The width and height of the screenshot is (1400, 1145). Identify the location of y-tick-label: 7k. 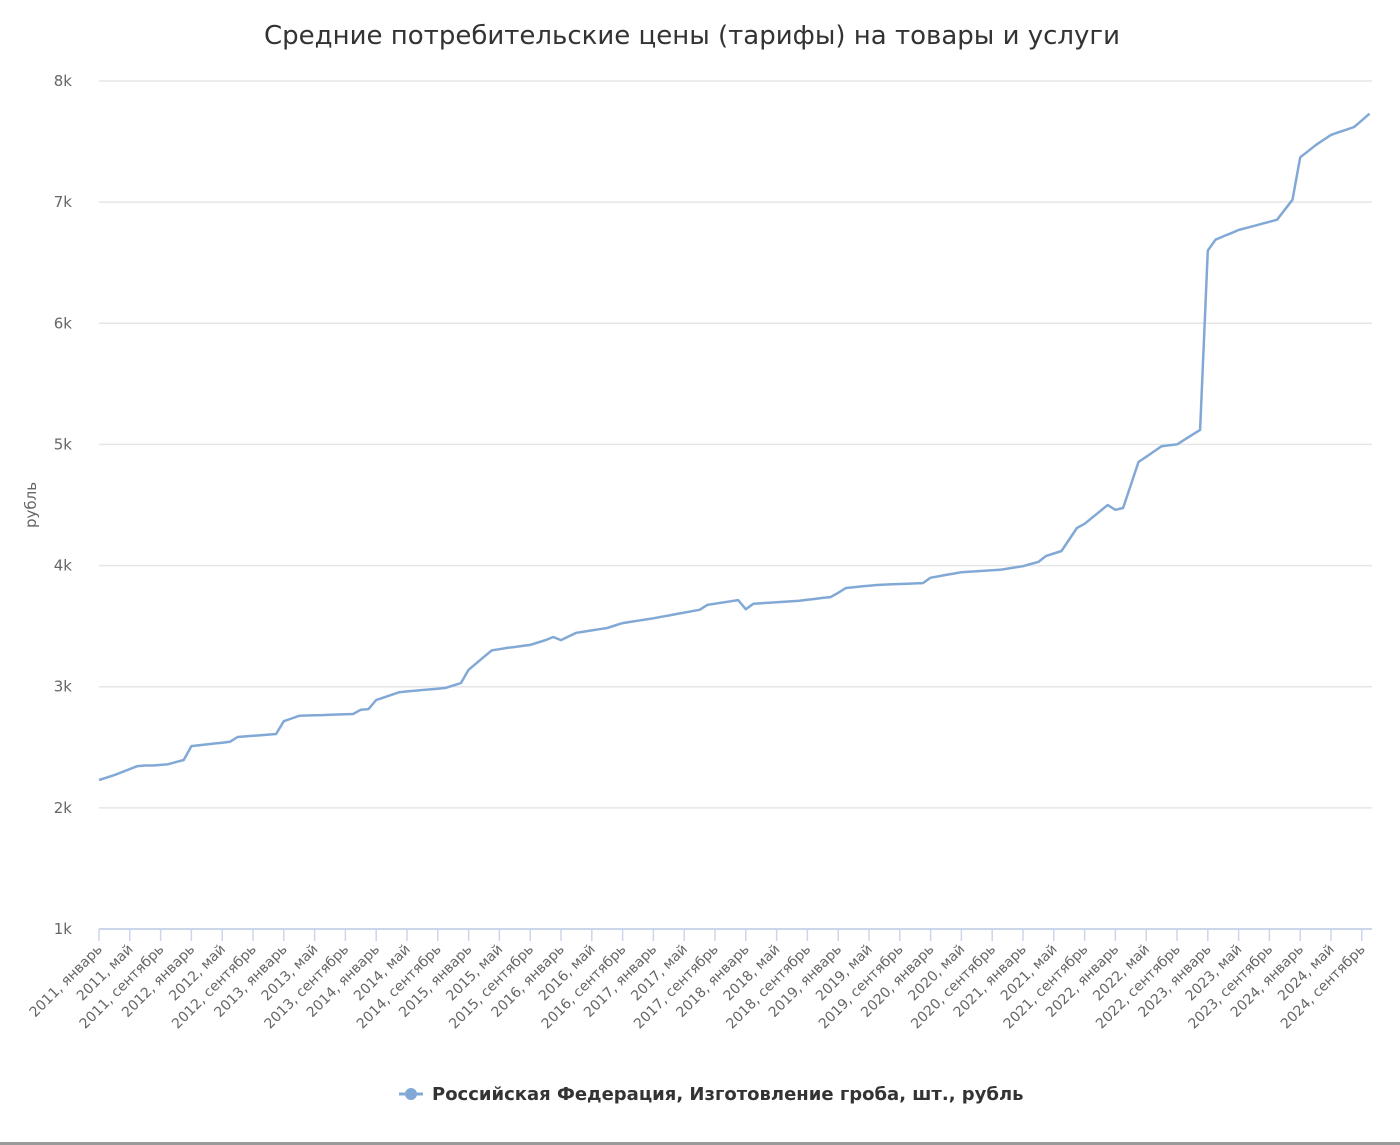
(63, 202).